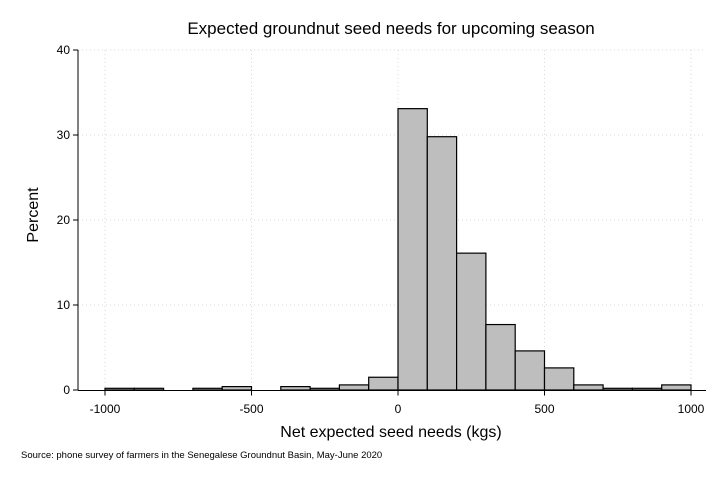 The height and width of the screenshot is (480, 720). I want to click on x-tick-label: -500, so click(251, 409).